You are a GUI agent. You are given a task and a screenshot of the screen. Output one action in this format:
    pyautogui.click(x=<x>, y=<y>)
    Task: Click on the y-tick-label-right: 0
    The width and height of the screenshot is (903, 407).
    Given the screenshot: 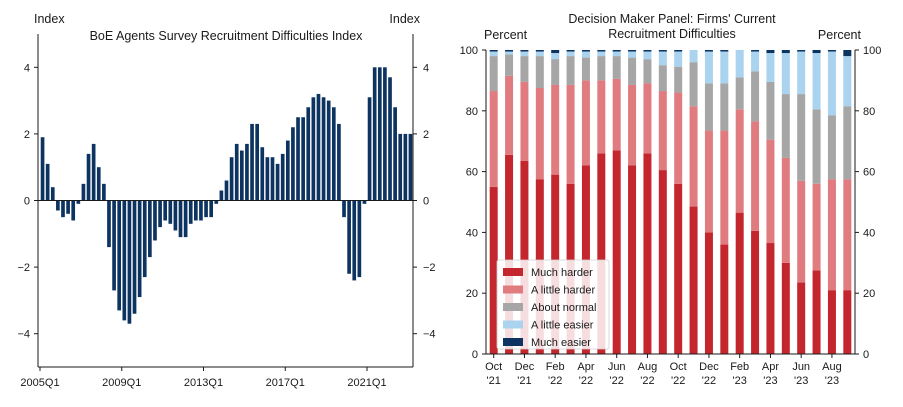 What is the action you would take?
    pyautogui.click(x=866, y=355)
    